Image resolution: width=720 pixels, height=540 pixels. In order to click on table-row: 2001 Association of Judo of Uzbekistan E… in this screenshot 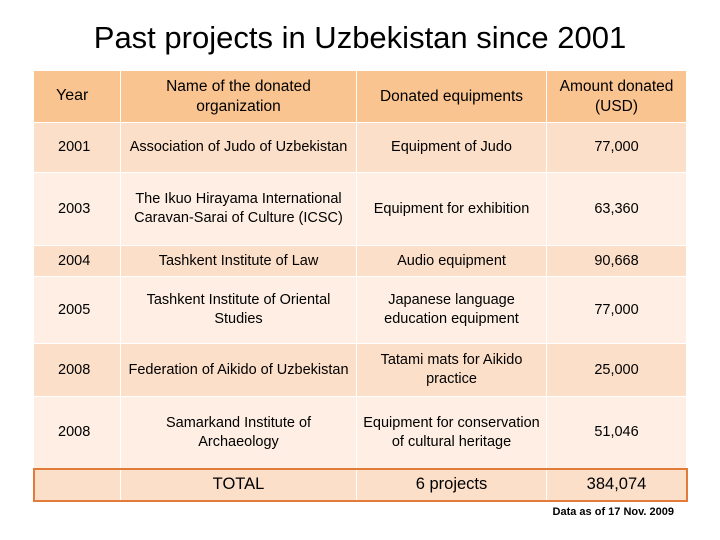, I will do `click(360, 147)`.